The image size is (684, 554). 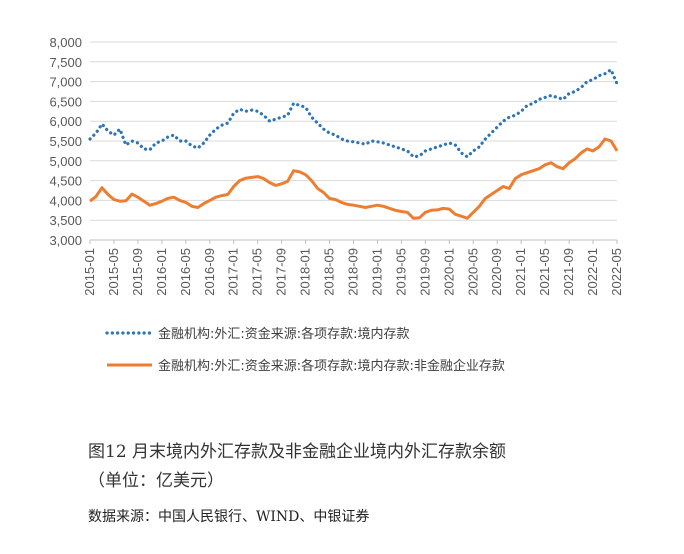 I want to click on x-tick-label: 2020-09, so click(x=496, y=272).